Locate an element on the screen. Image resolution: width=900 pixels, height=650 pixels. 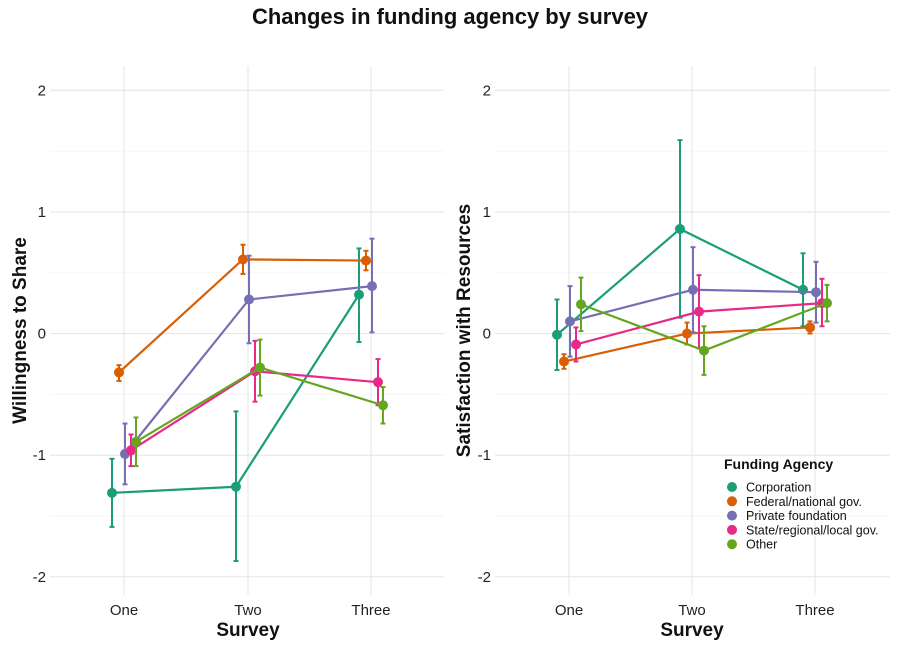
legend-title: Funding Agency is located at coordinates (778, 464).